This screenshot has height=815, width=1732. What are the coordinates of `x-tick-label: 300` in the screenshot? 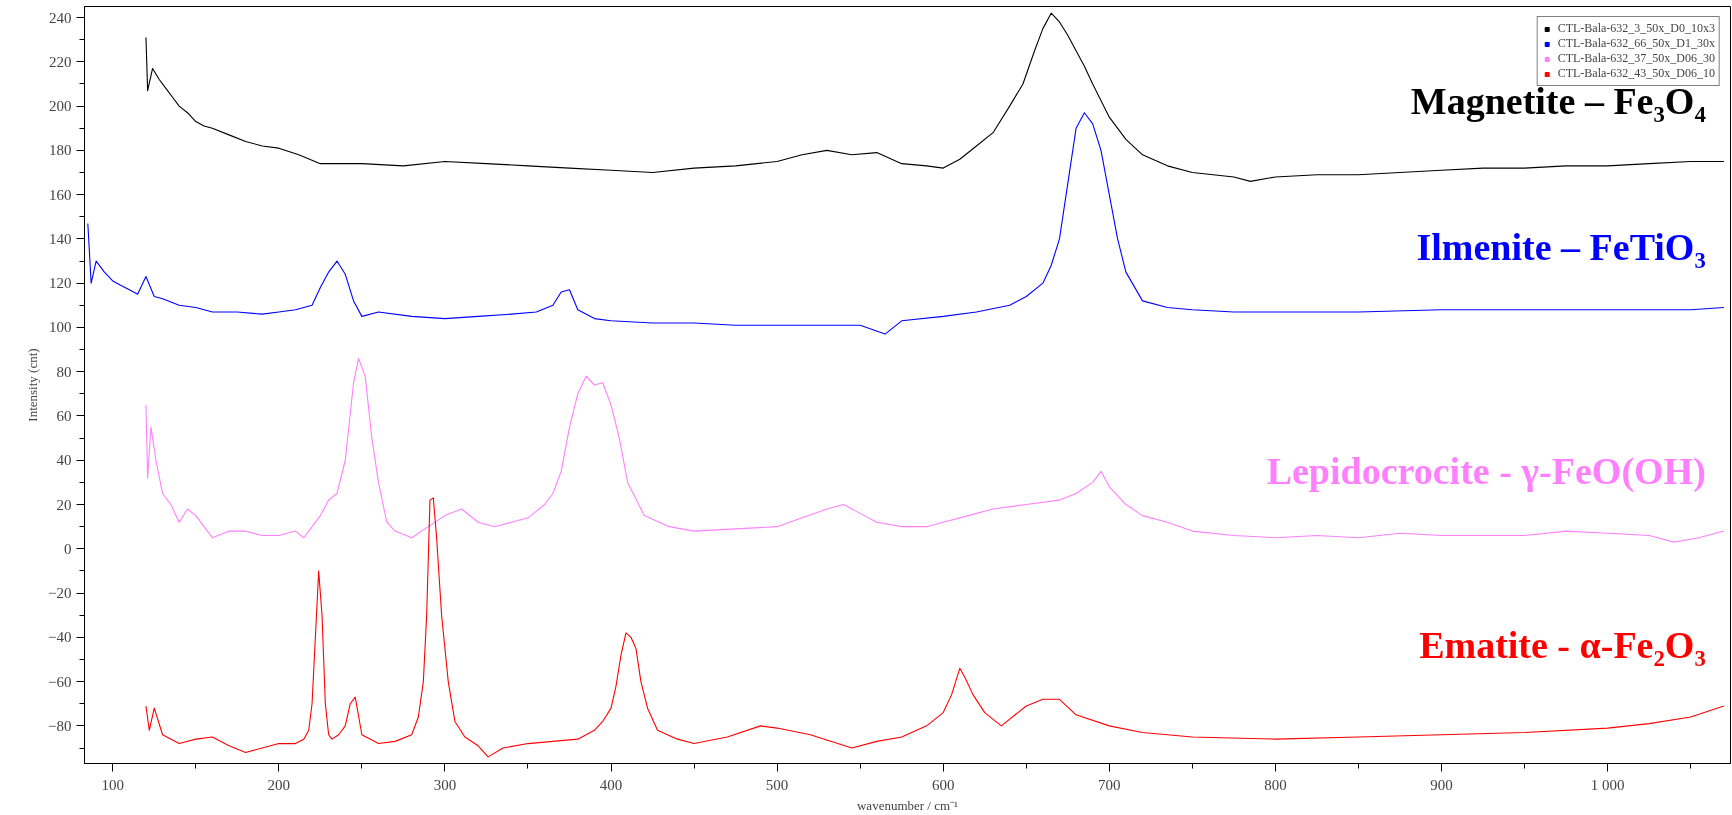 It's located at (445, 784).